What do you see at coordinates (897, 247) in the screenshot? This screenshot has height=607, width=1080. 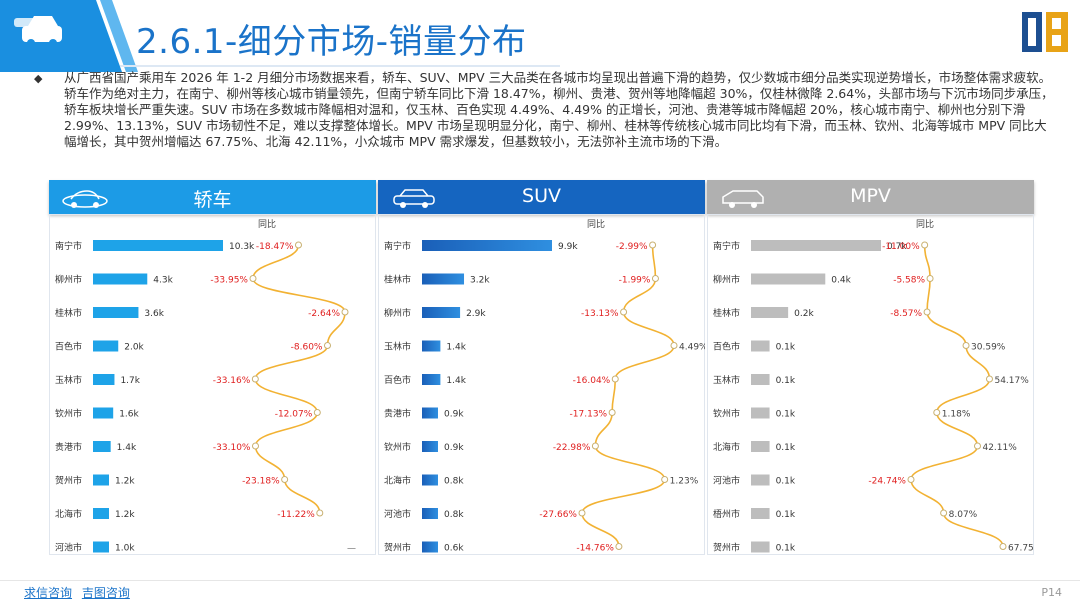 I see `value-label: 0.7k` at bounding box center [897, 247].